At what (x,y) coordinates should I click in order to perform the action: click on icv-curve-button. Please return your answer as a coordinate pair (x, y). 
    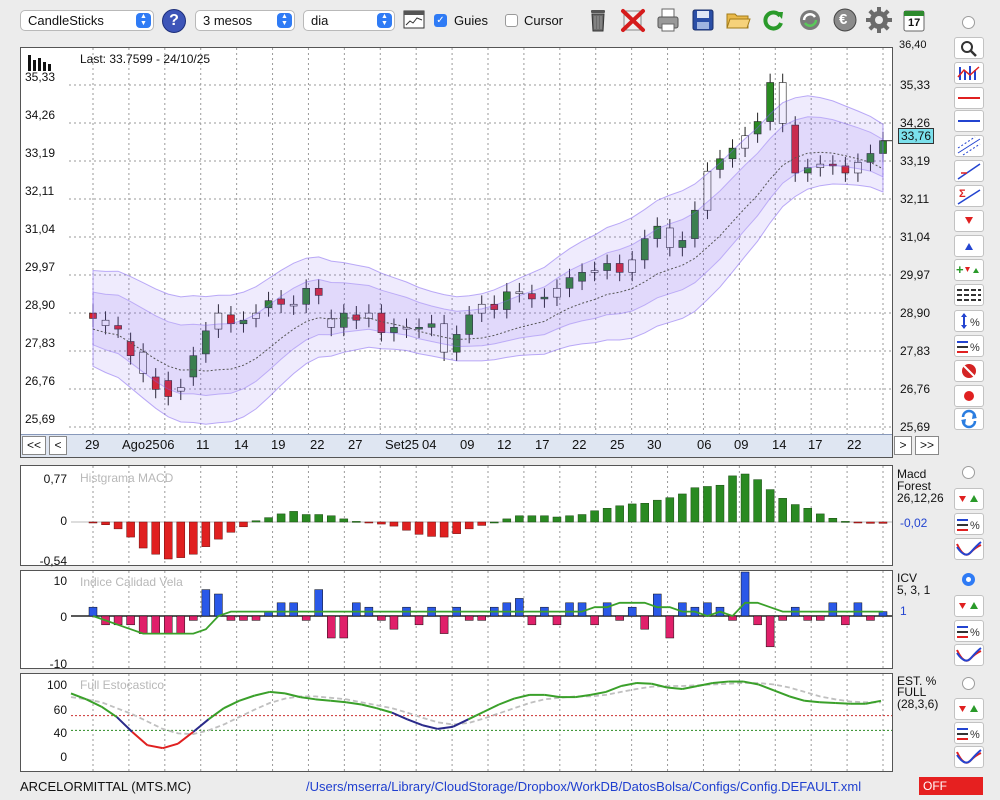
    Looking at the image, I should click on (969, 655).